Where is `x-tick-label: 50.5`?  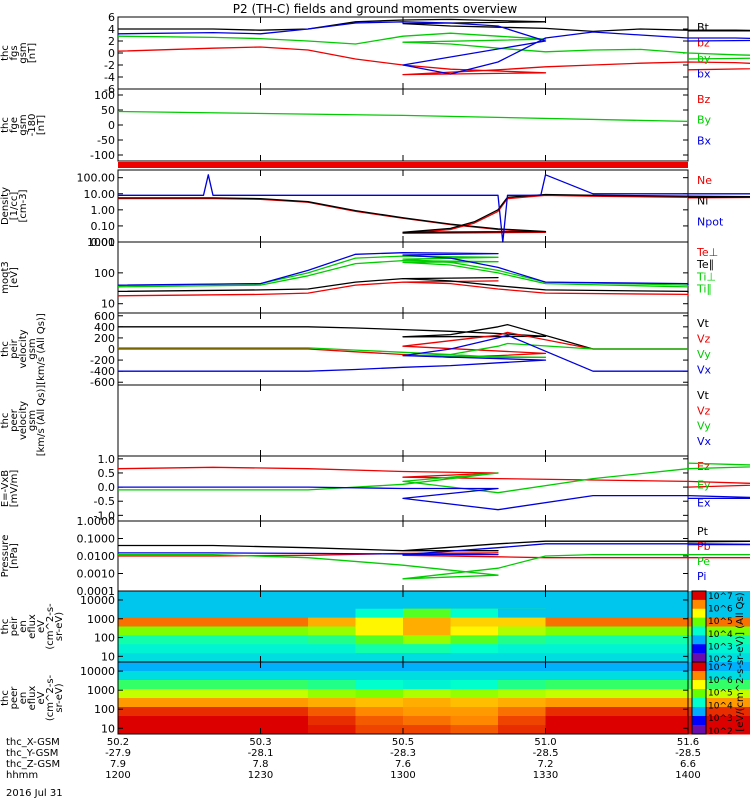
x-tick-label: 50.5 is located at coordinates (403, 742).